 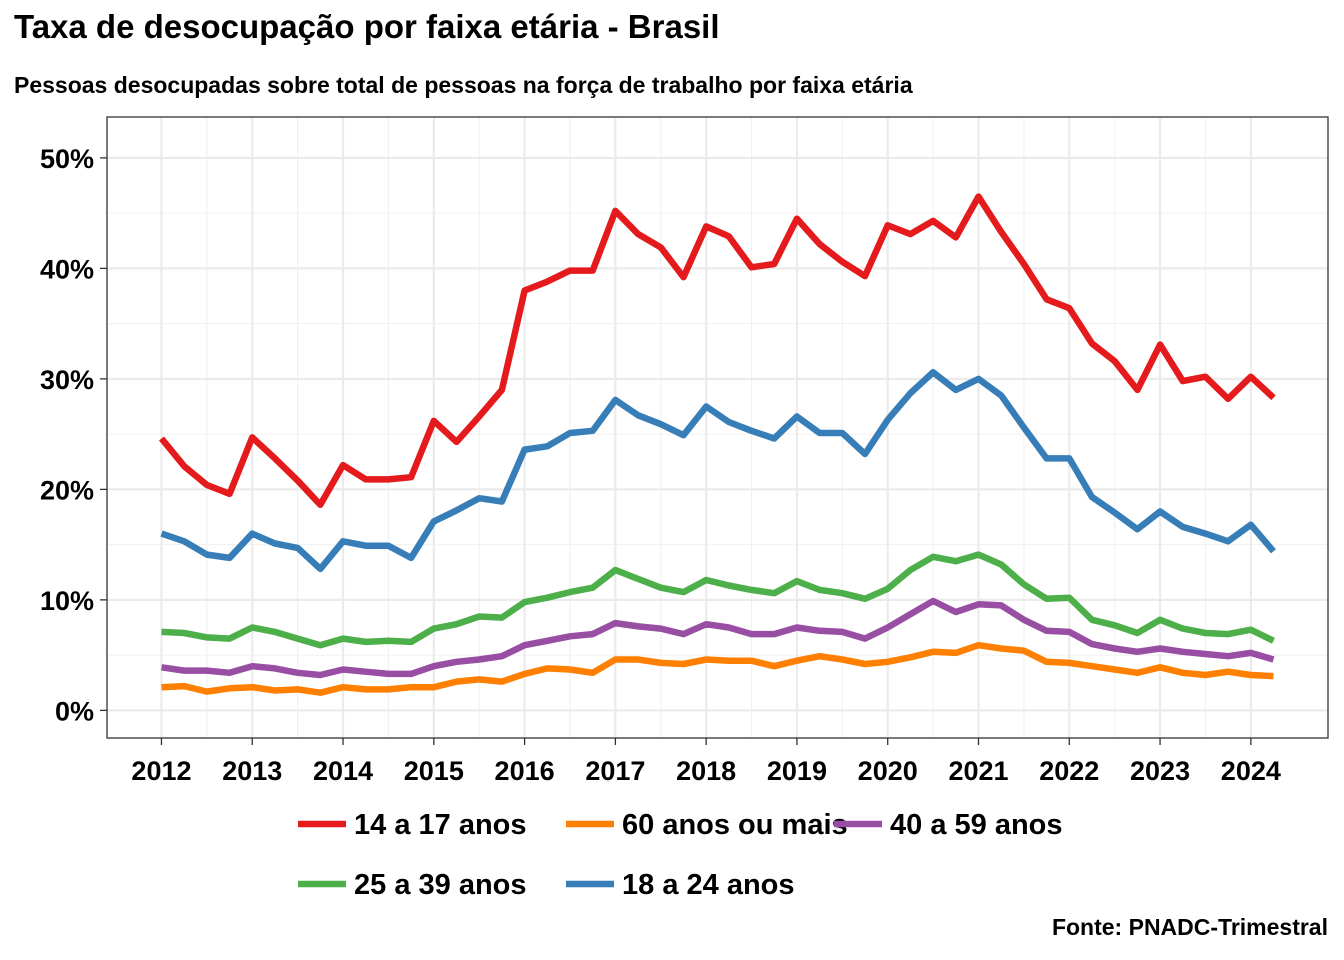 I want to click on legend-item: 25 a 39 anos, so click(x=412, y=885).